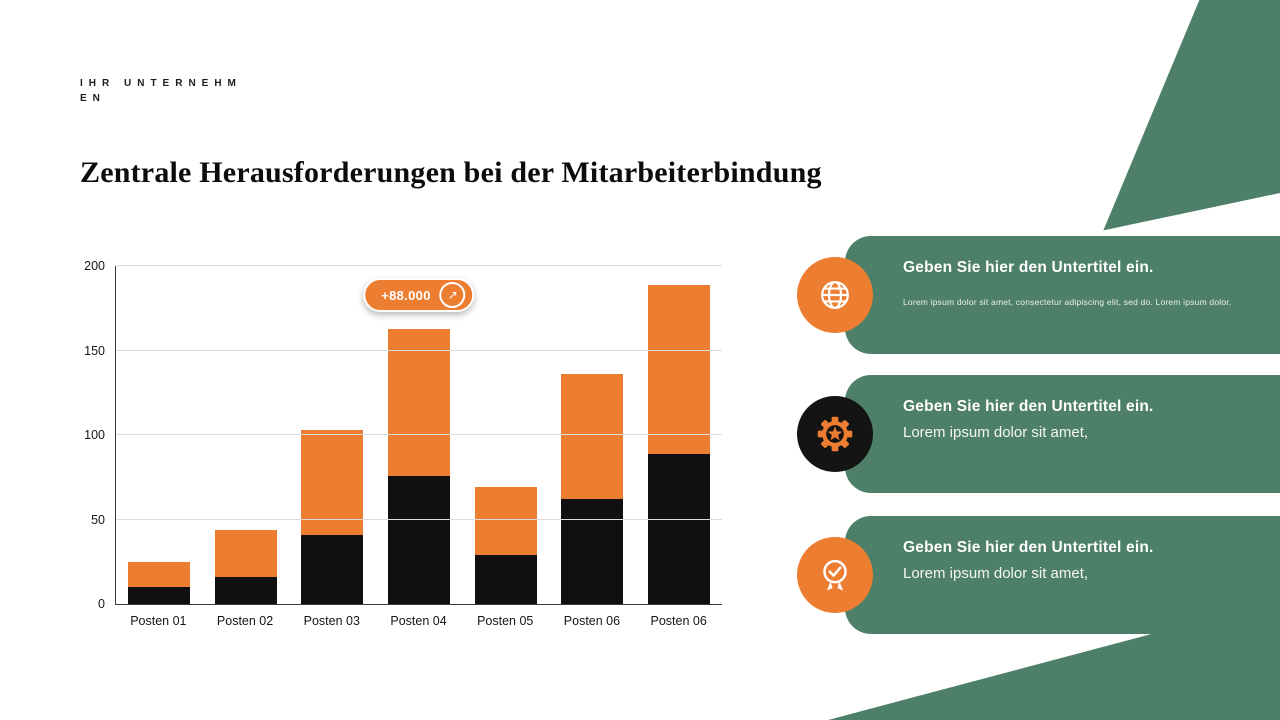 This screenshot has height=720, width=1280. I want to click on company-name-line2: EN, so click(93, 98).